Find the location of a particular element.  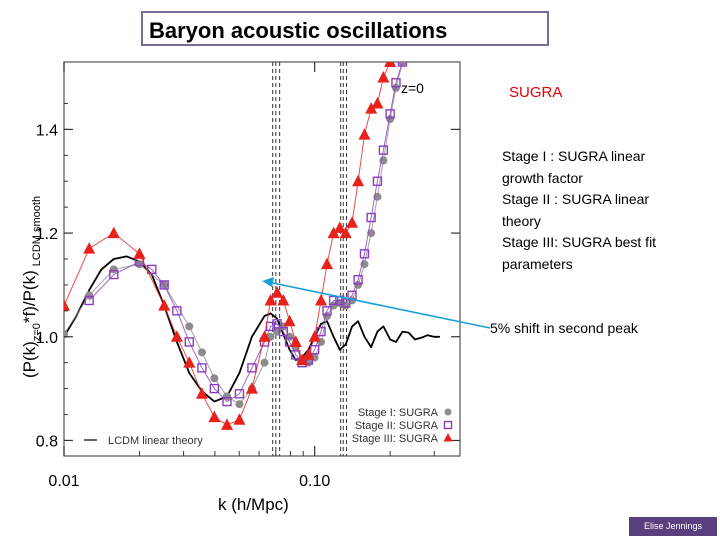

y-tick-label: 1.0 is located at coordinates (47, 338).